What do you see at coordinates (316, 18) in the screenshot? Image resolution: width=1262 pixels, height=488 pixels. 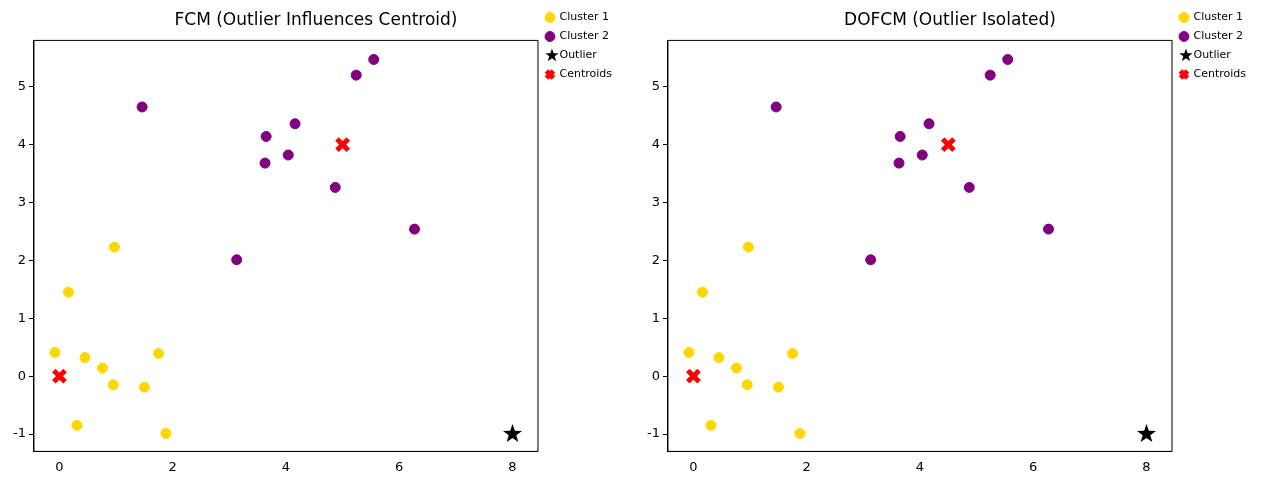 I see `chart-title: FCM (Outlier Influences Centroid)` at bounding box center [316, 18].